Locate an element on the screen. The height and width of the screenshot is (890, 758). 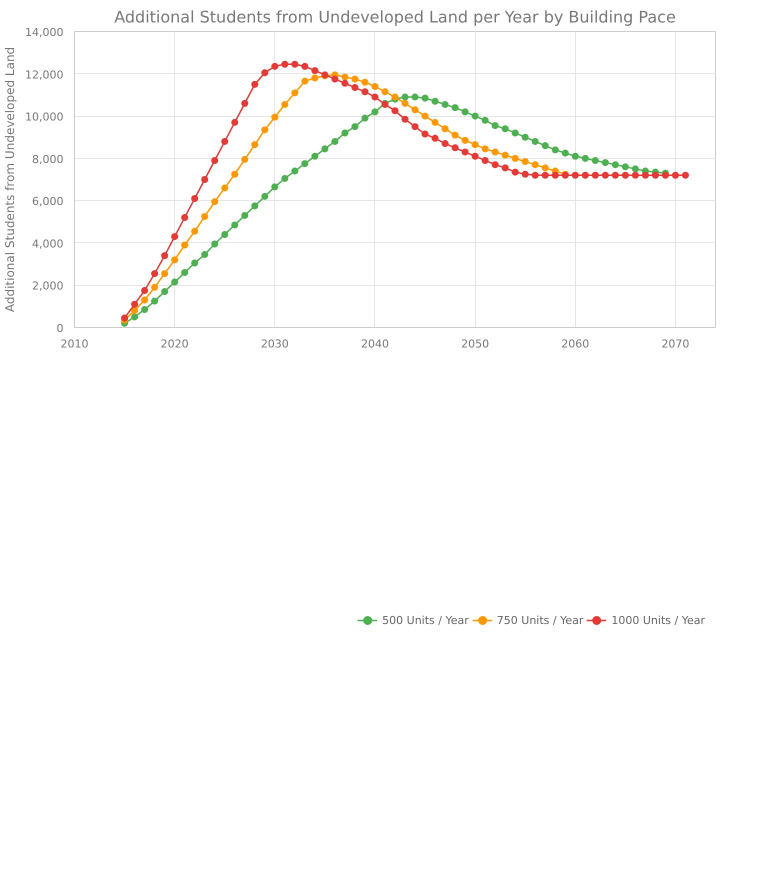
x-tick-label: 2030 is located at coordinates (274, 344).